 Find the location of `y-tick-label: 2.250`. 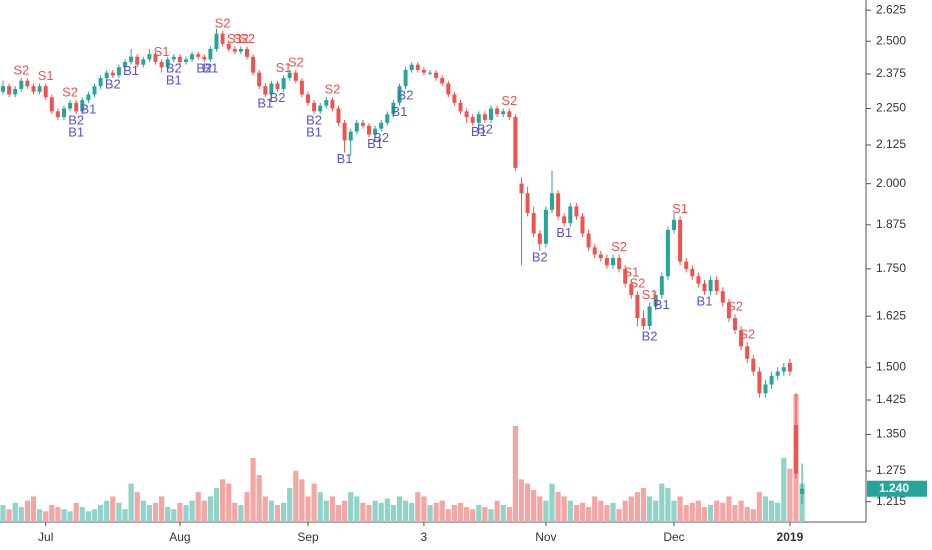

y-tick-label: 2.250 is located at coordinates (891, 108).